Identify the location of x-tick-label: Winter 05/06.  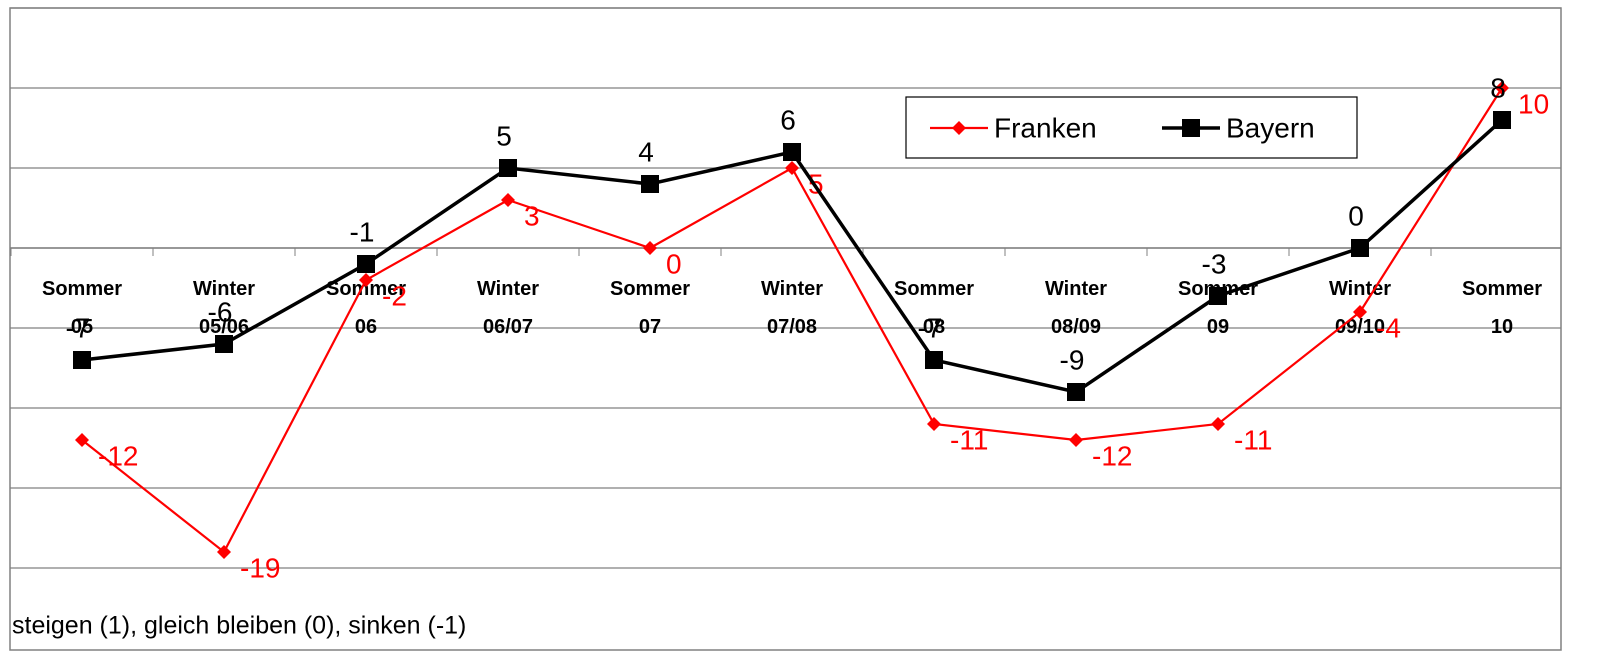
(224, 308).